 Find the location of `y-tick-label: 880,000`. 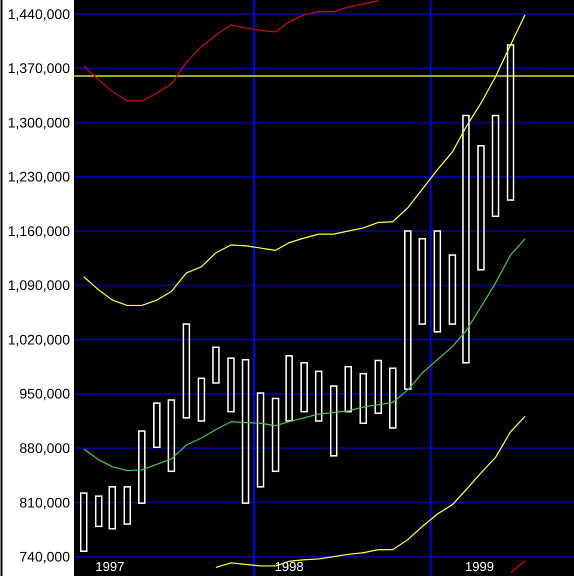

y-tick-label: 880,000 is located at coordinates (44, 448).